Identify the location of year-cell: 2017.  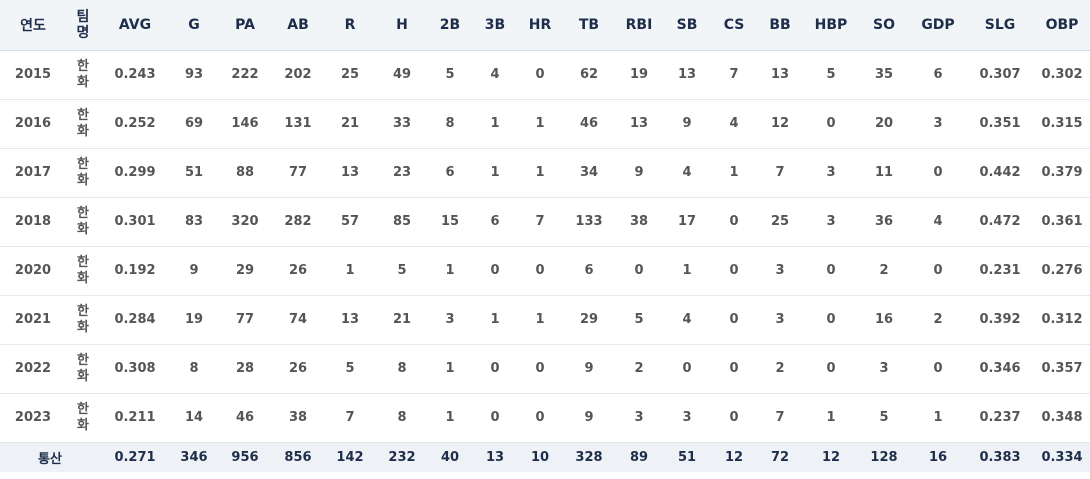
(33, 173).